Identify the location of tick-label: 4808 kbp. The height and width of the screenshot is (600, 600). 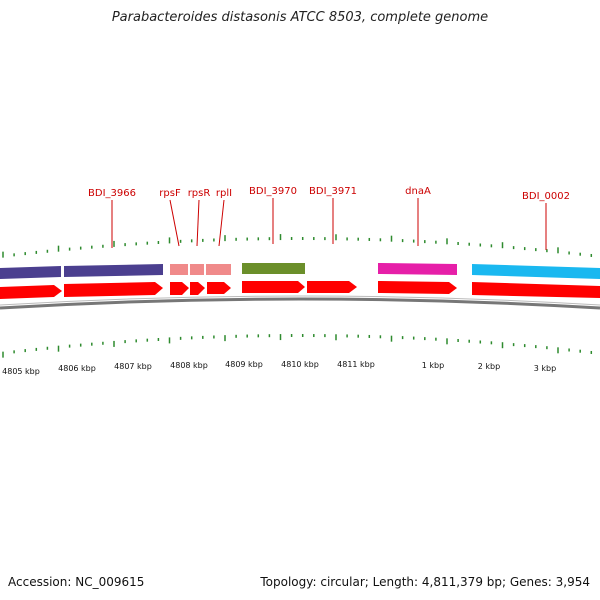
(189, 365).